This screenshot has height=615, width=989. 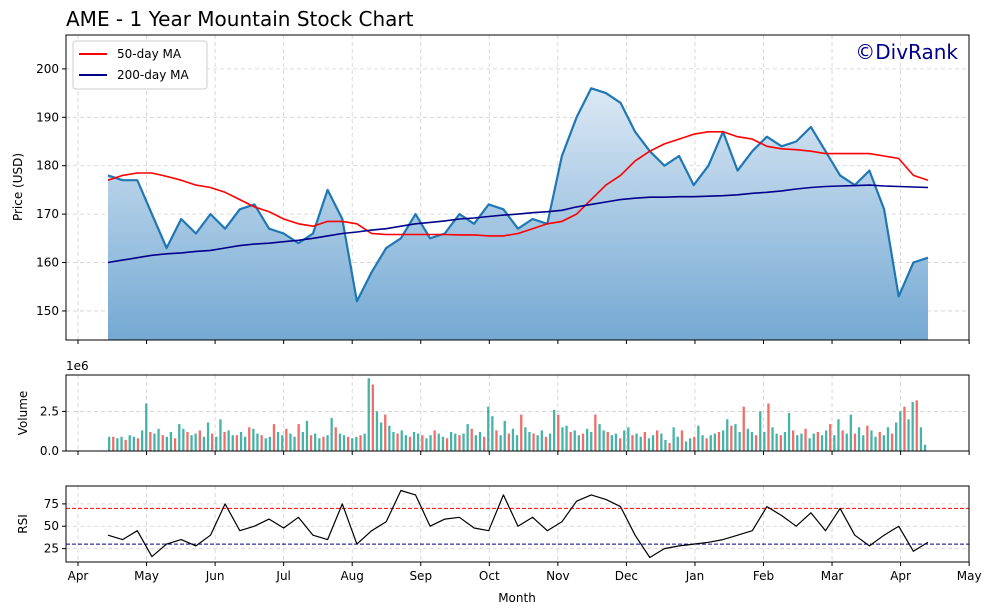 I want to click on legend-ma50-label: 50-day MA, so click(x=149, y=54).